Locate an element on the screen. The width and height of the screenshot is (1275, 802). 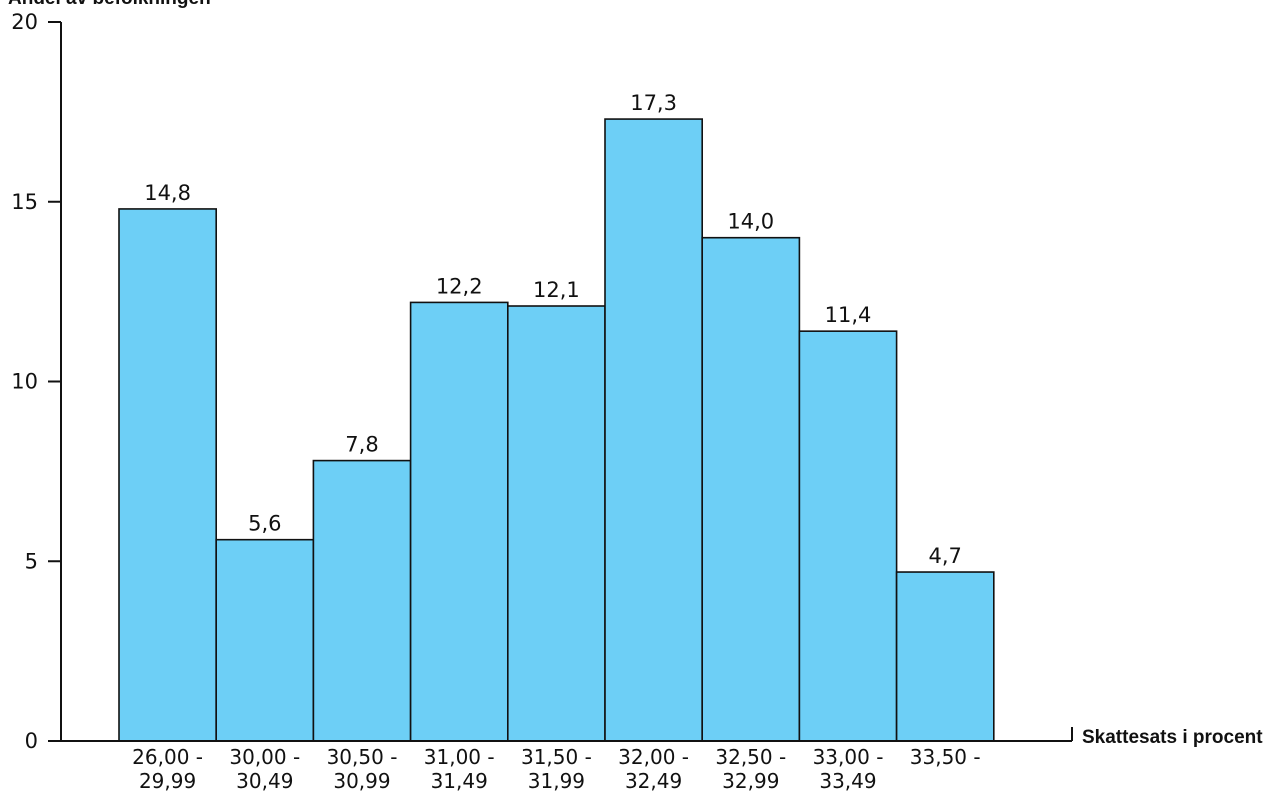
x-axis-title: Skattesats i procent is located at coordinates (1172, 737).